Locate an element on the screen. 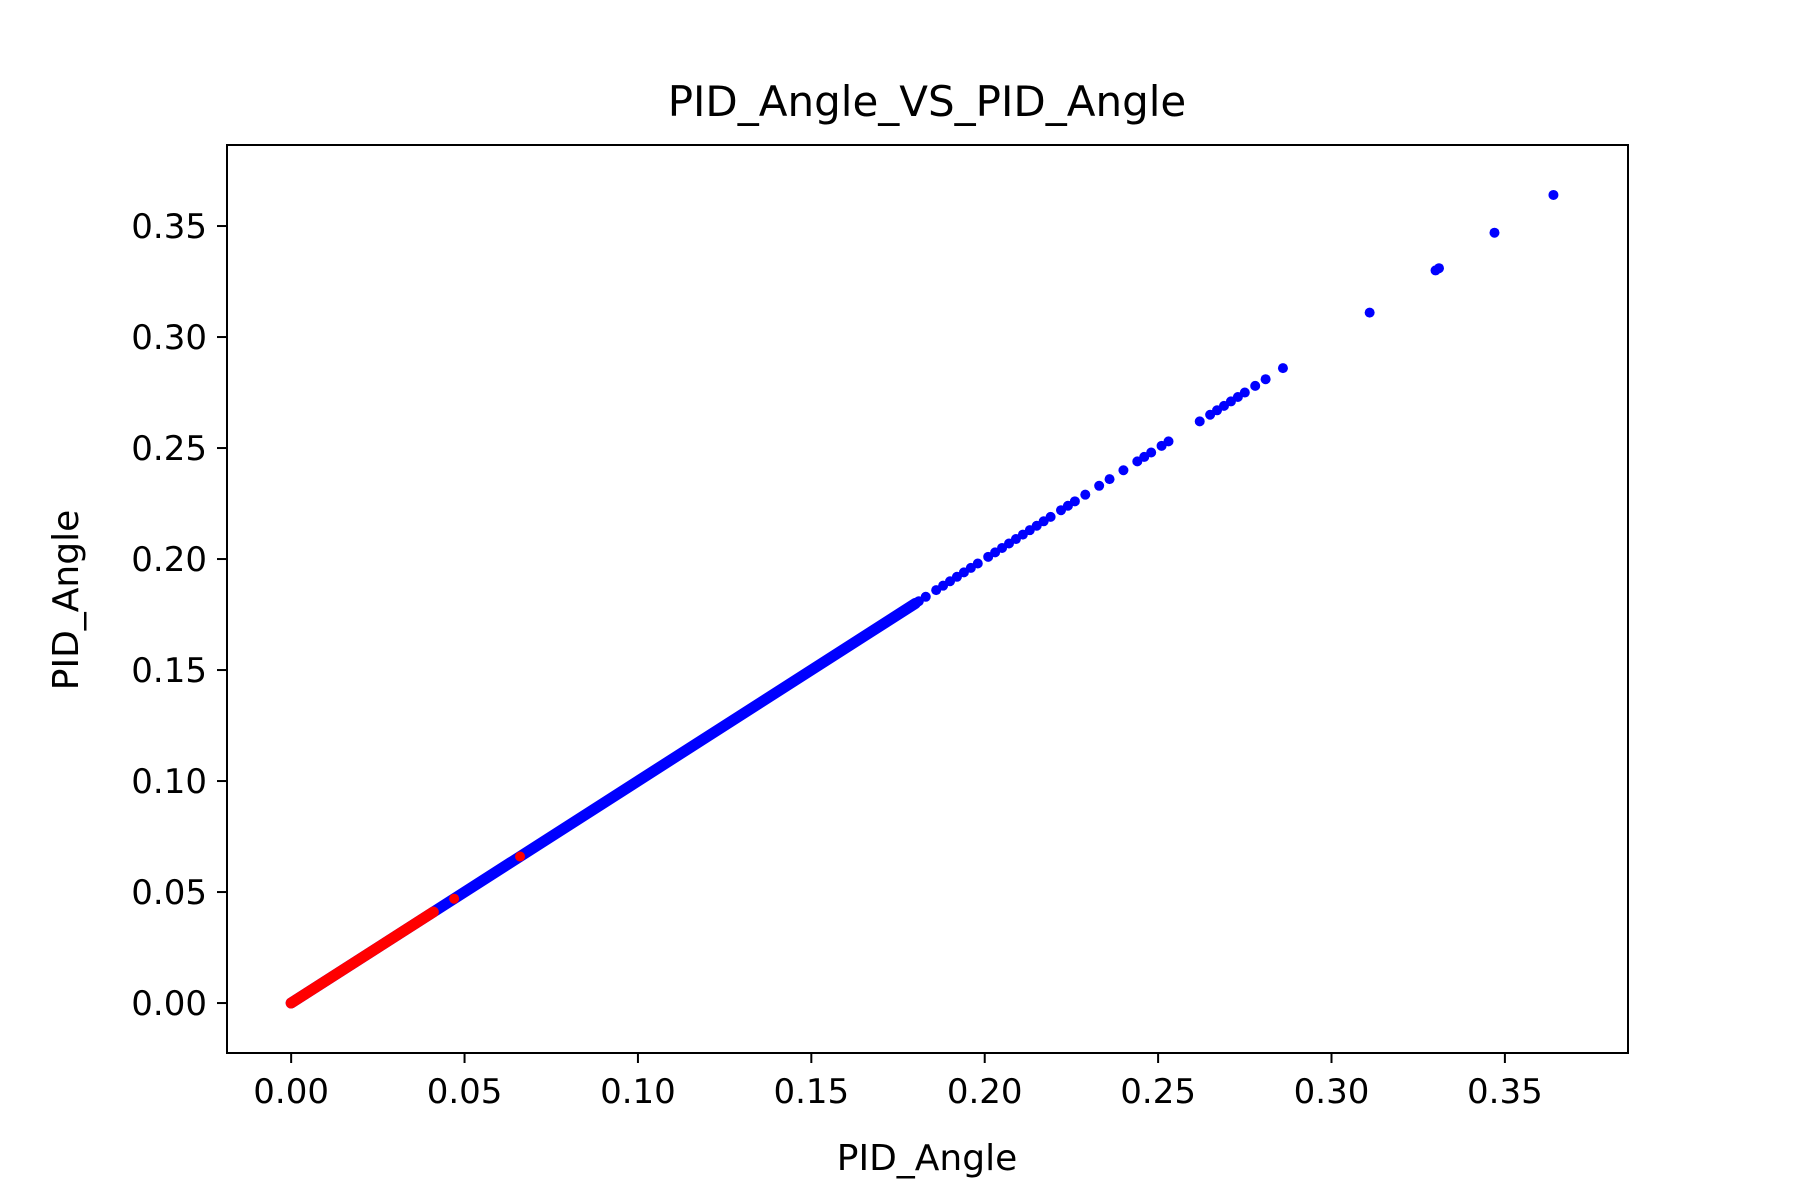 This screenshot has width=1800, height=1200. chart-title: PID_Angle_VS_PID_Angle is located at coordinates (927, 101).